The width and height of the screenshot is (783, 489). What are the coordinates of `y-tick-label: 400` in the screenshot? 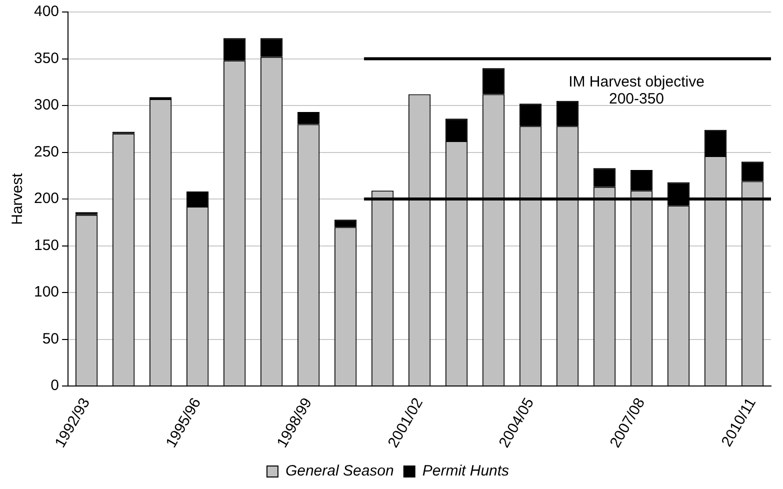 It's located at (47, 11).